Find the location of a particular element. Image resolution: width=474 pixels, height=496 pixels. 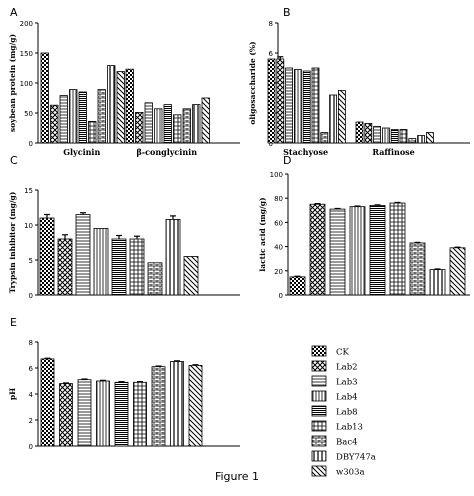

y-axis-label: oligosaccharide (%) is located at coordinates (252, 82).